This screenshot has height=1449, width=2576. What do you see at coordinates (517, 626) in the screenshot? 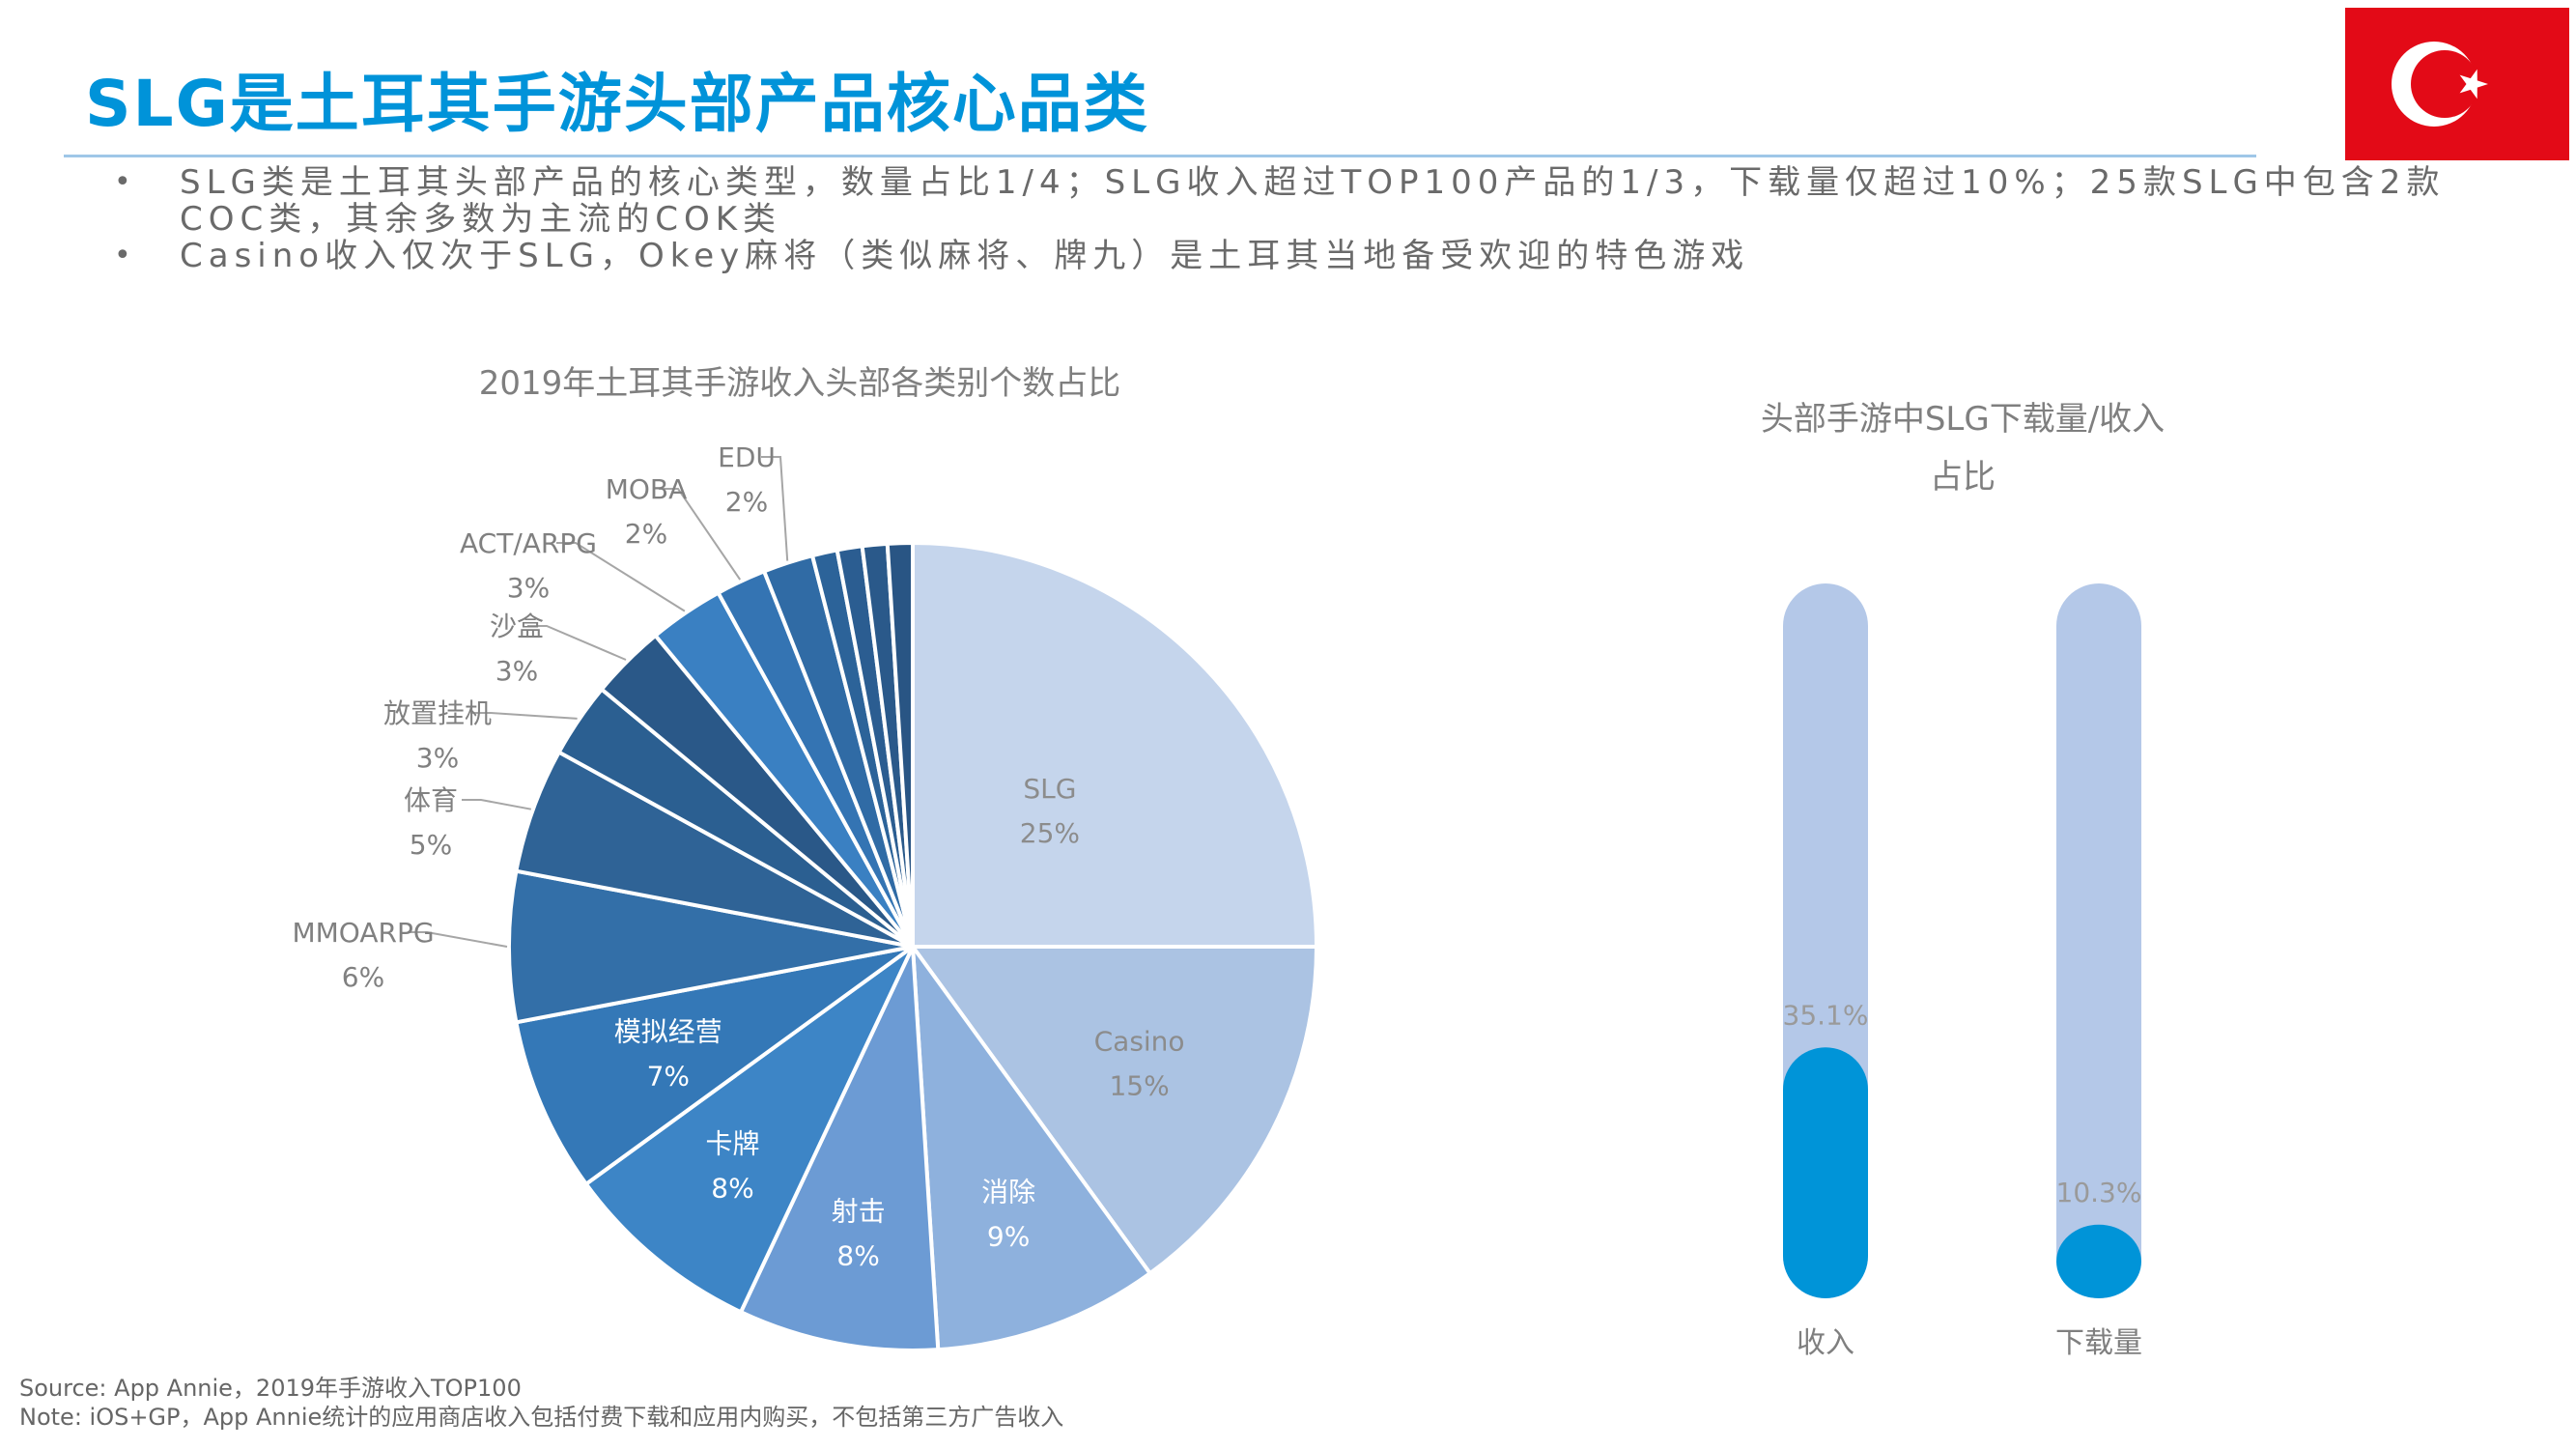
I see `pie-label-cat-9: 沙盒` at bounding box center [517, 626].